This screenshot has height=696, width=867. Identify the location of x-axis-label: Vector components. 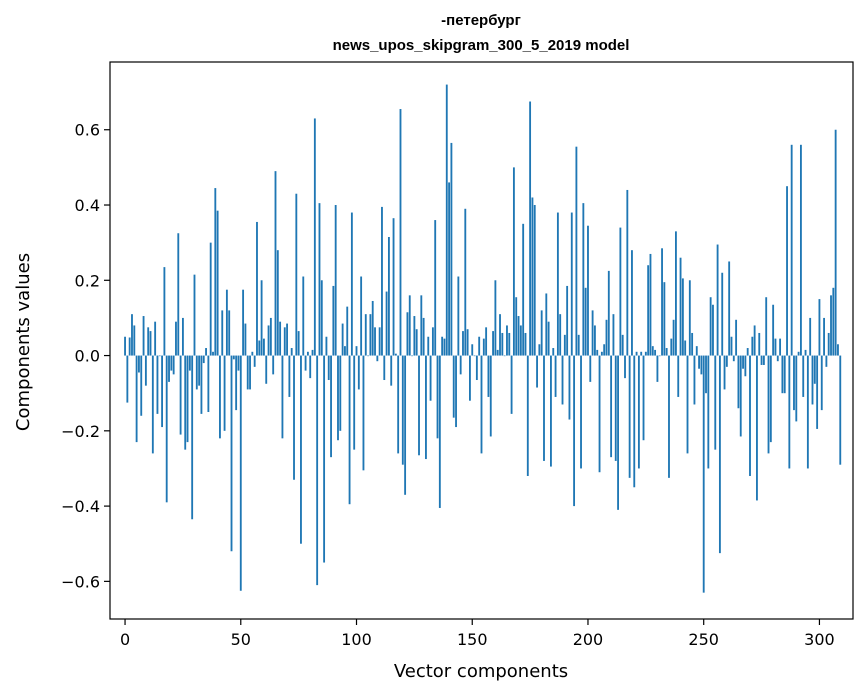
(481, 671).